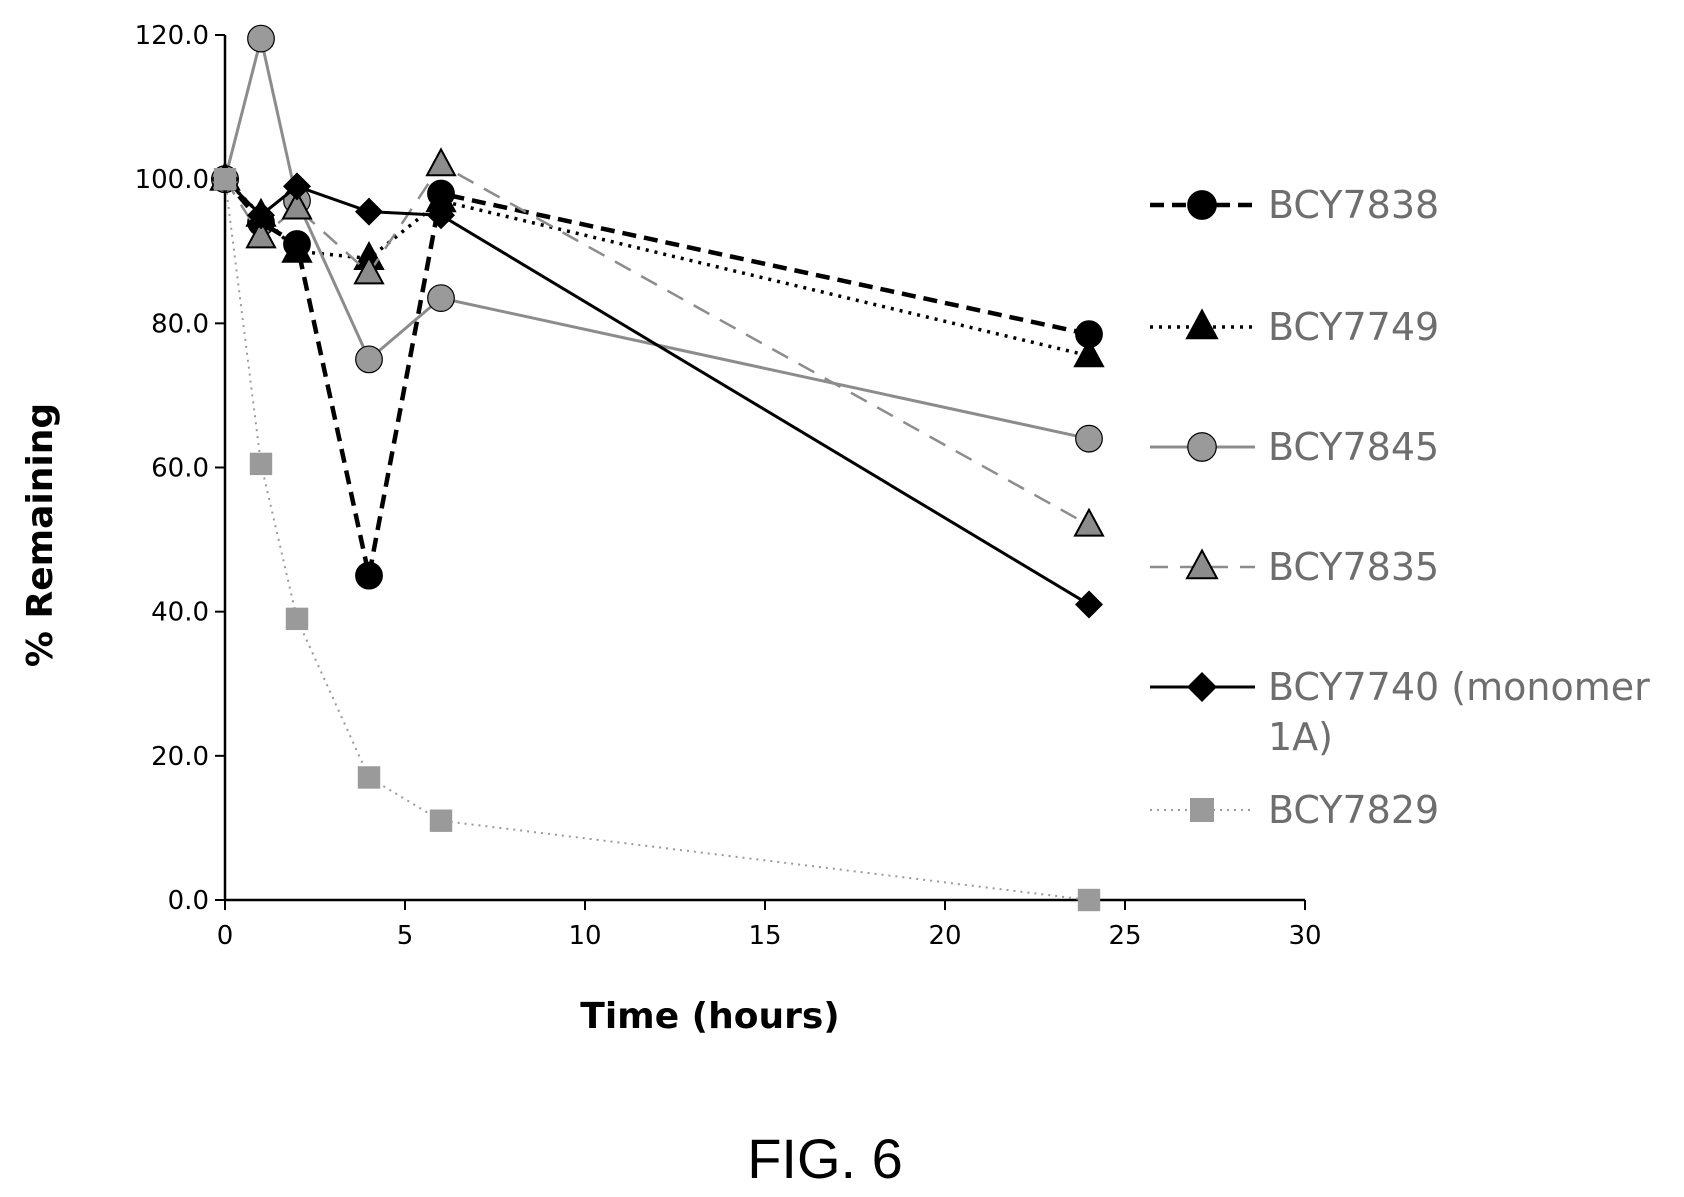 The height and width of the screenshot is (1197, 1684). What do you see at coordinates (1353, 205) in the screenshot?
I see `legend-label: BCY7838` at bounding box center [1353, 205].